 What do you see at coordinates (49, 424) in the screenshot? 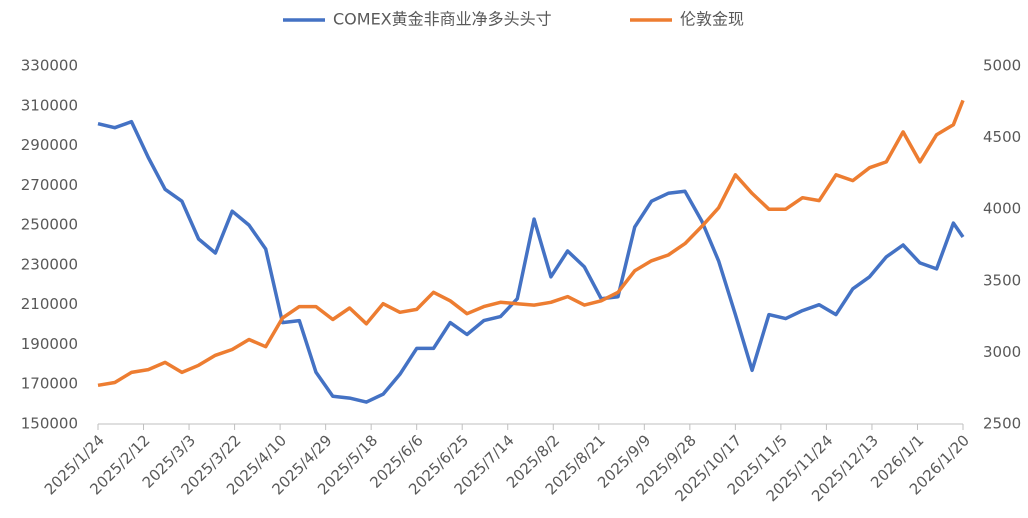
I see `y-tick-label: 150000` at bounding box center [49, 424].